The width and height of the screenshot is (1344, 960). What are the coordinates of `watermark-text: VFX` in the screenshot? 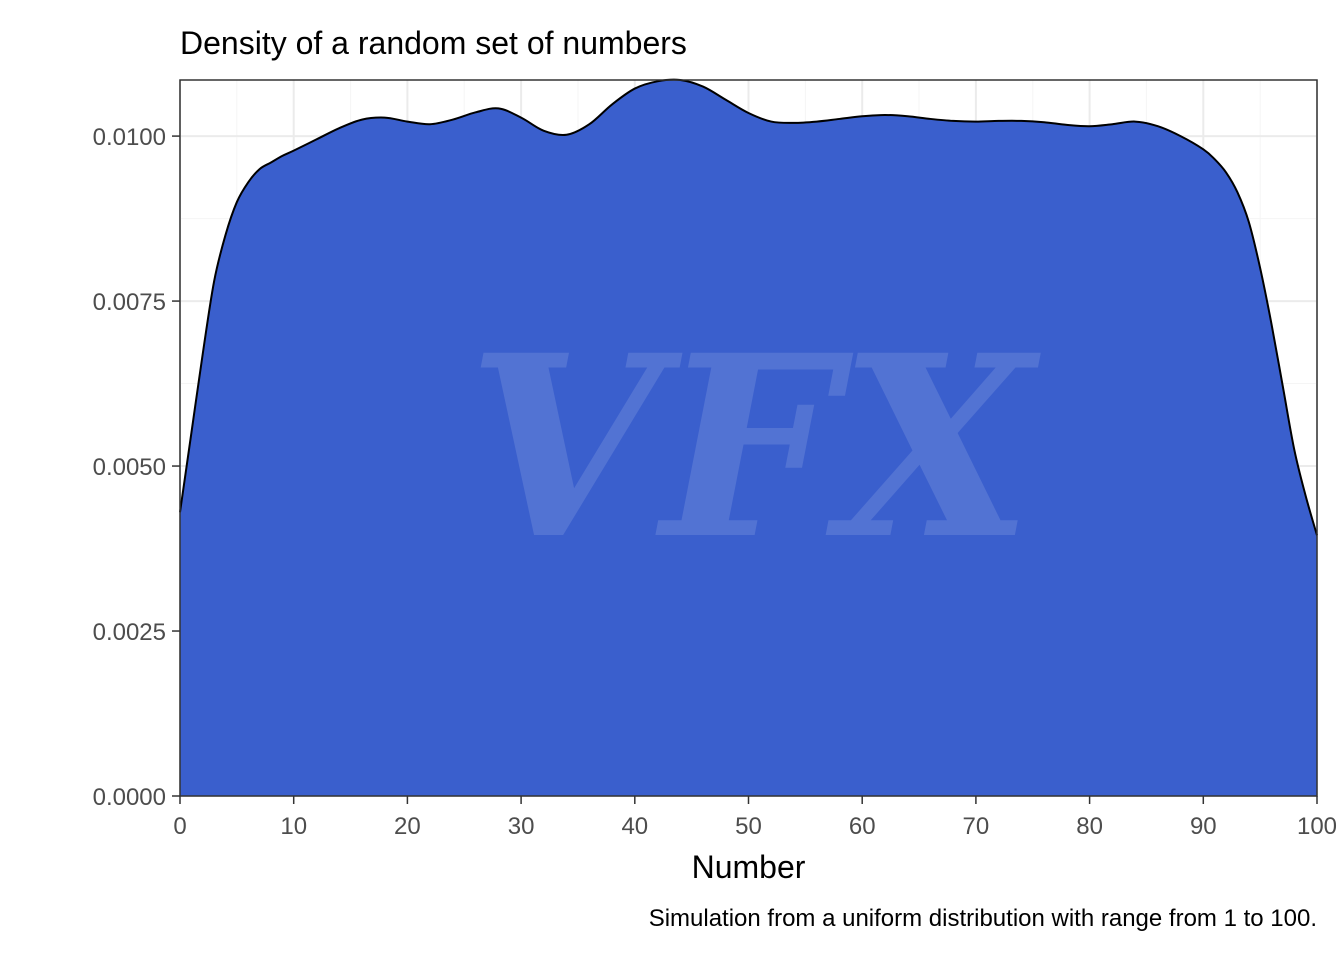 It's located at (754, 447).